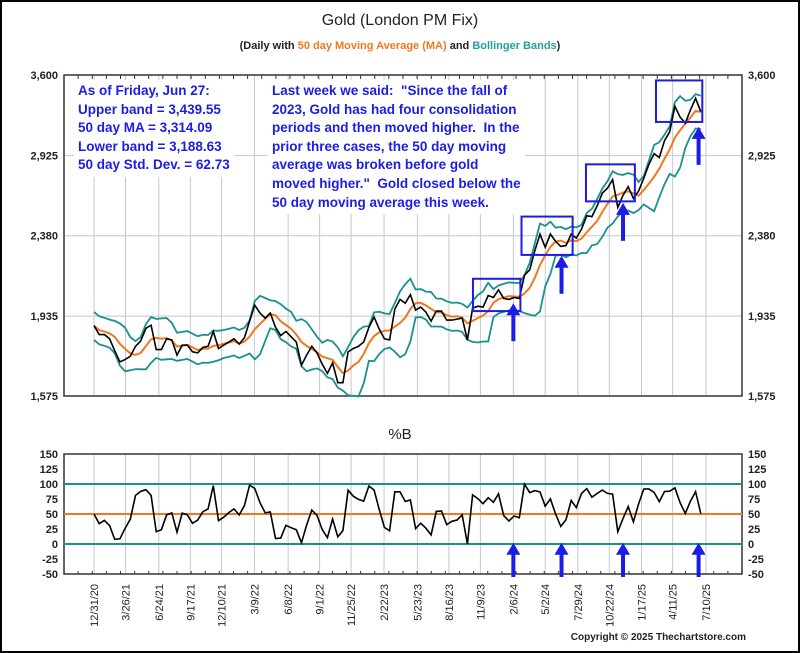  I want to click on y-tick-label-right: 1,935, so click(762, 317).